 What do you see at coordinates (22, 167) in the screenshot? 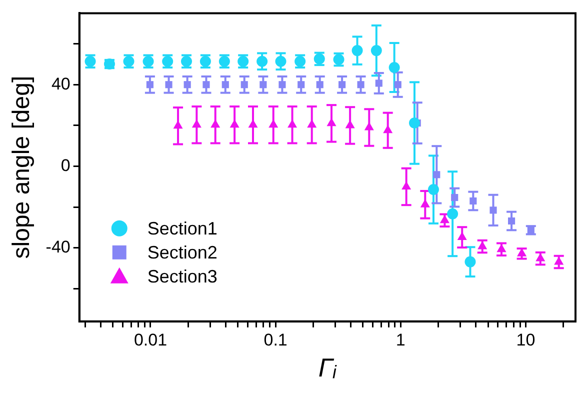
I see `y-axis-title: slope angle [deg]` at bounding box center [22, 167].